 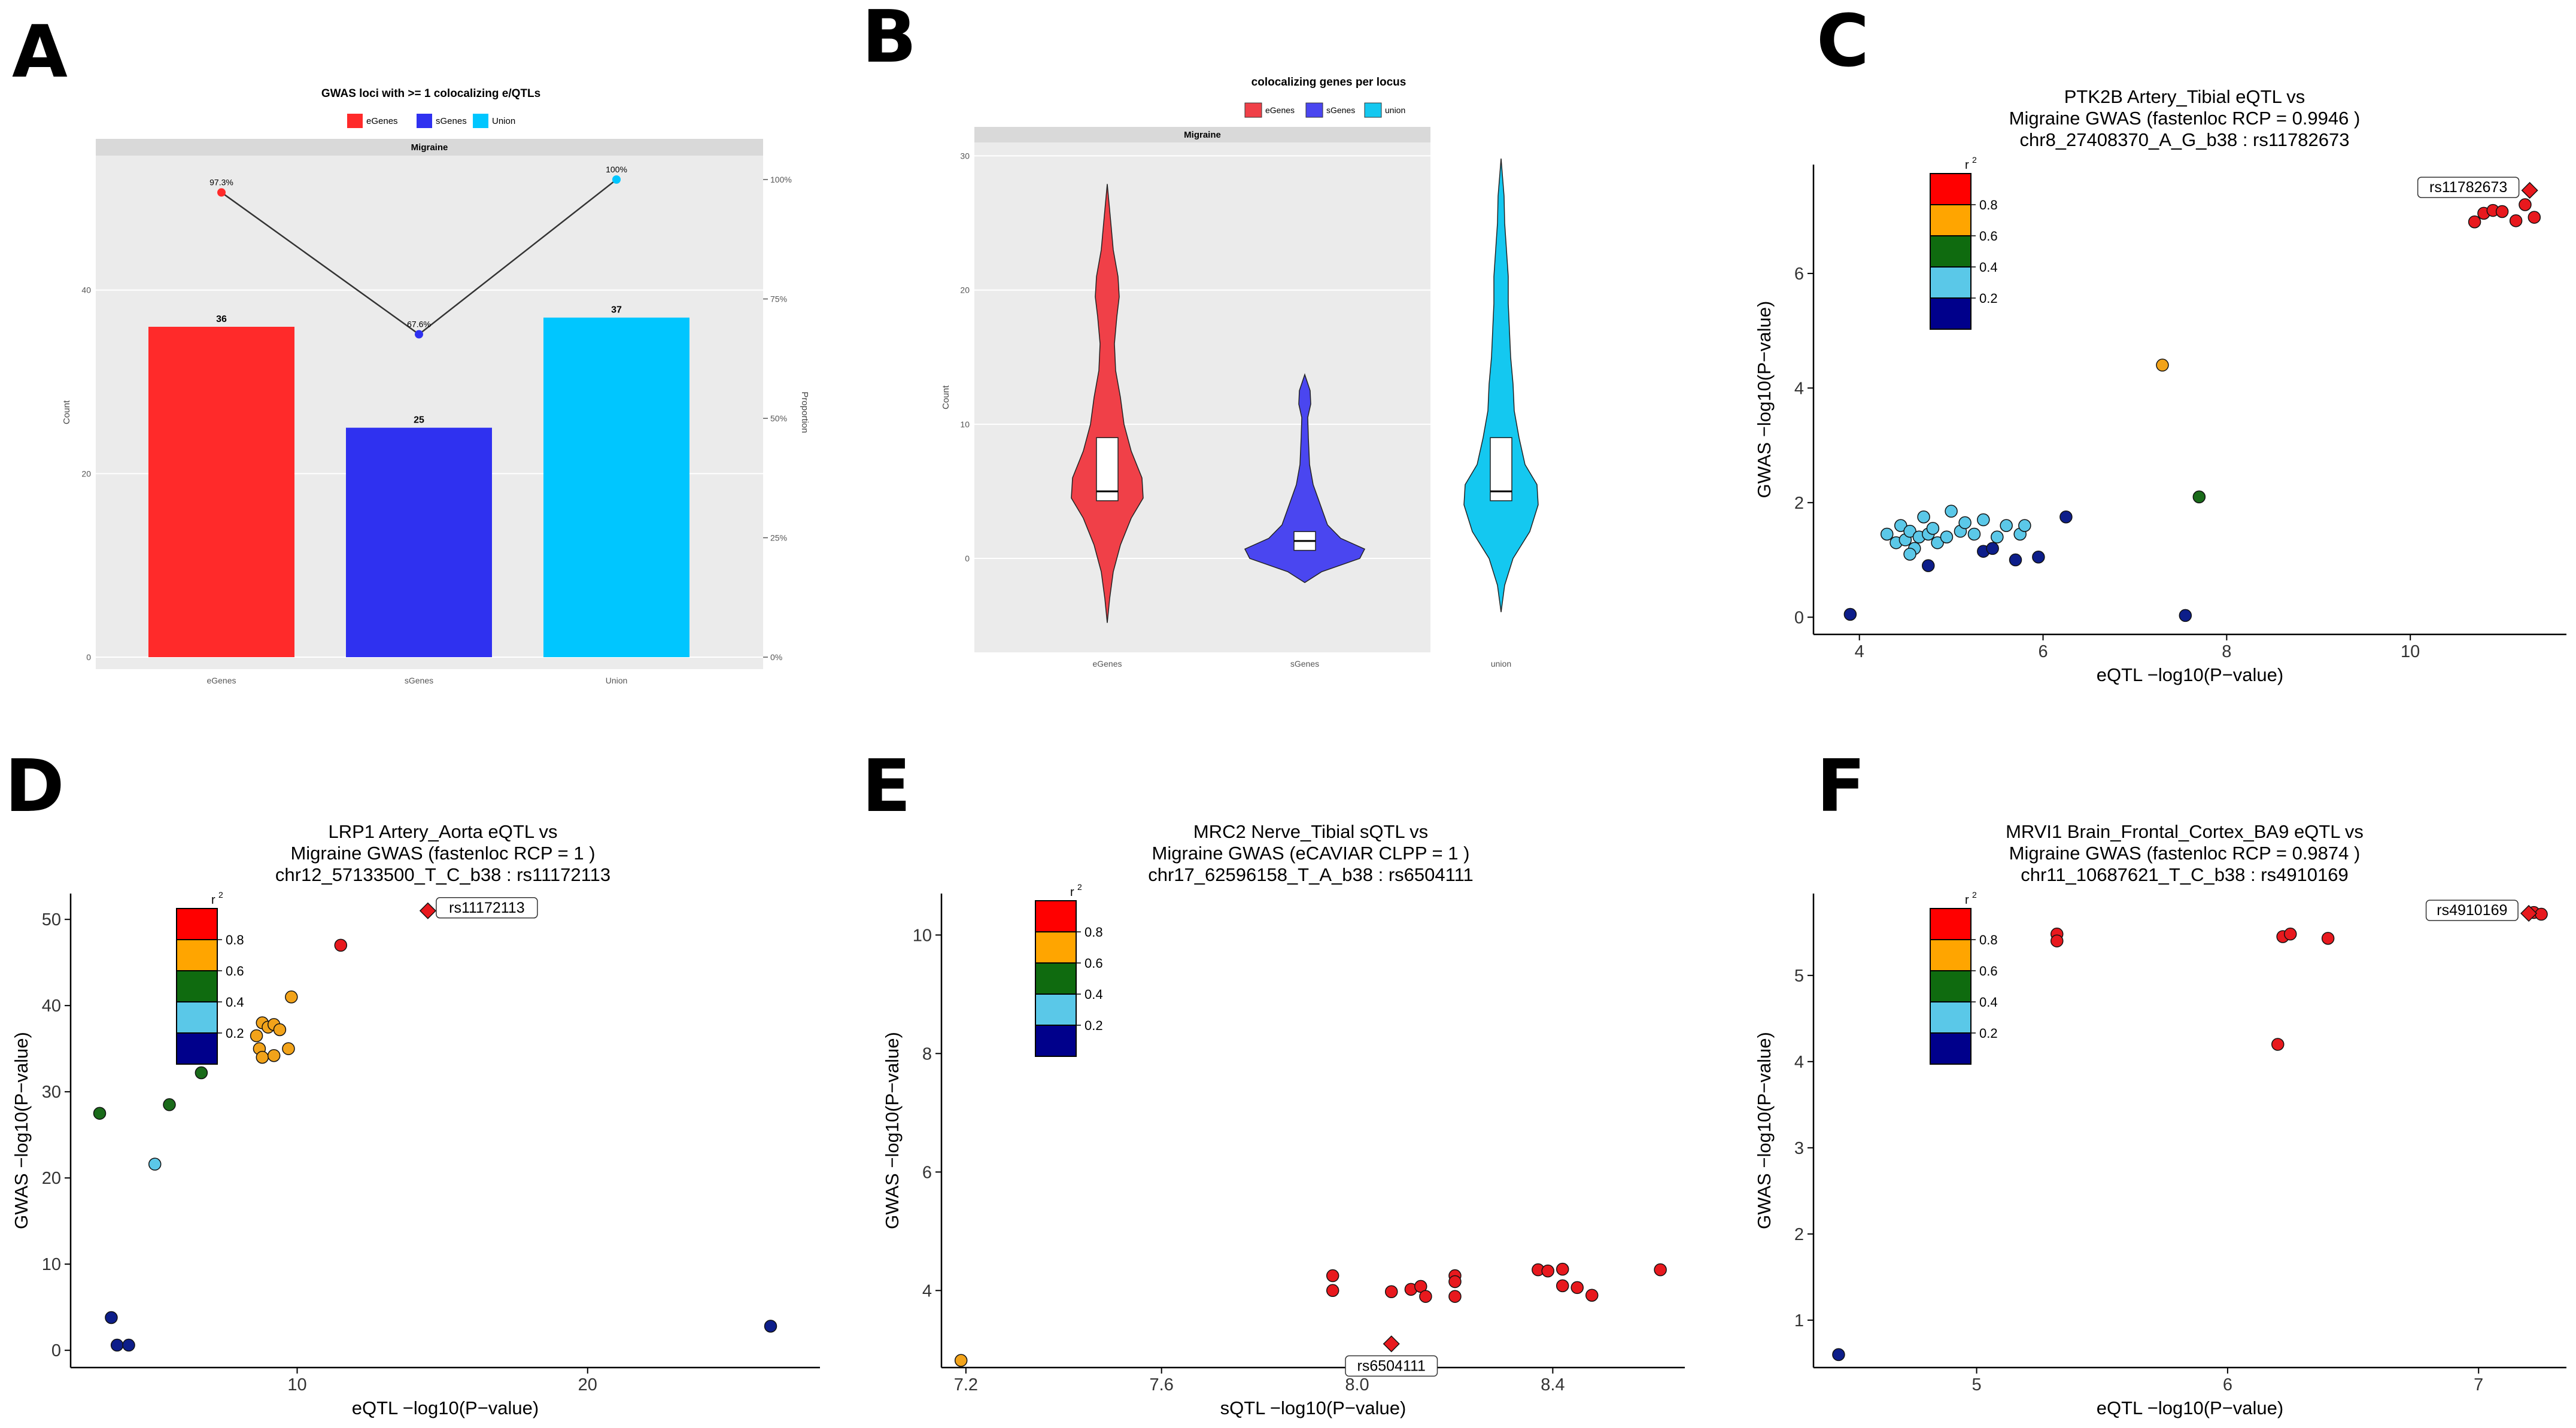 What do you see at coordinates (781, 180) in the screenshot?
I see `secondary-tick-label: 100%` at bounding box center [781, 180].